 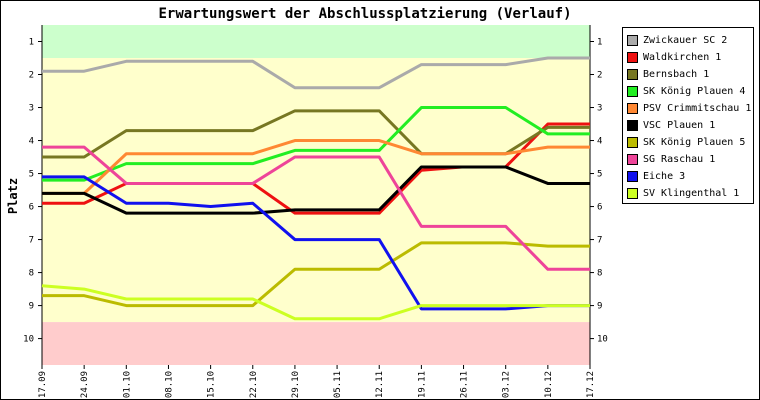 What do you see at coordinates (31, 307) in the screenshot?
I see `y-tick-label-left: 9` at bounding box center [31, 307].